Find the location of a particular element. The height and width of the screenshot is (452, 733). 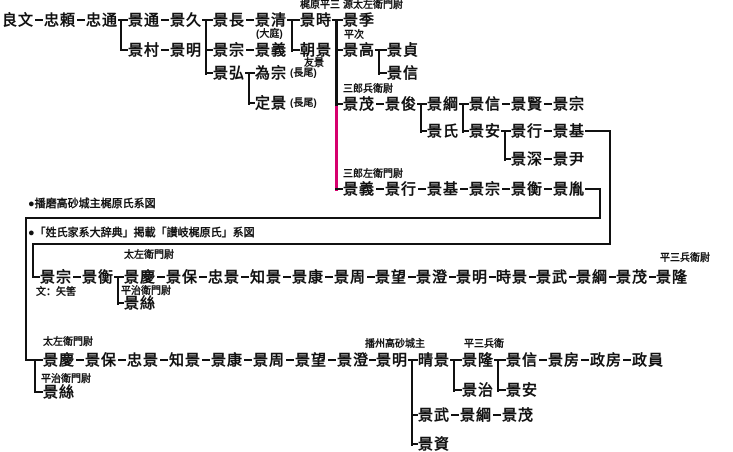

person-name: 景武 is located at coordinates (552, 277).